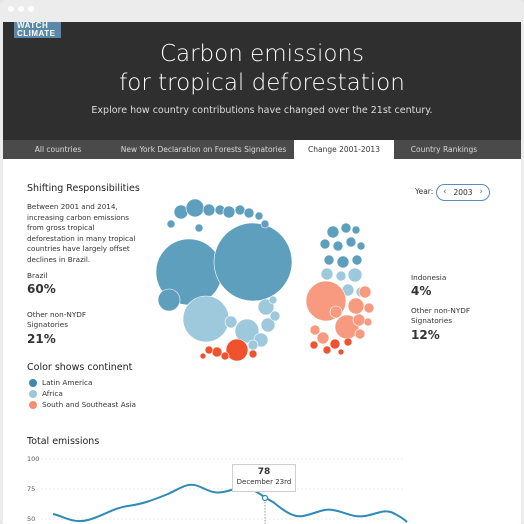 The image size is (524, 524). I want to click on hover-point, so click(265, 498).